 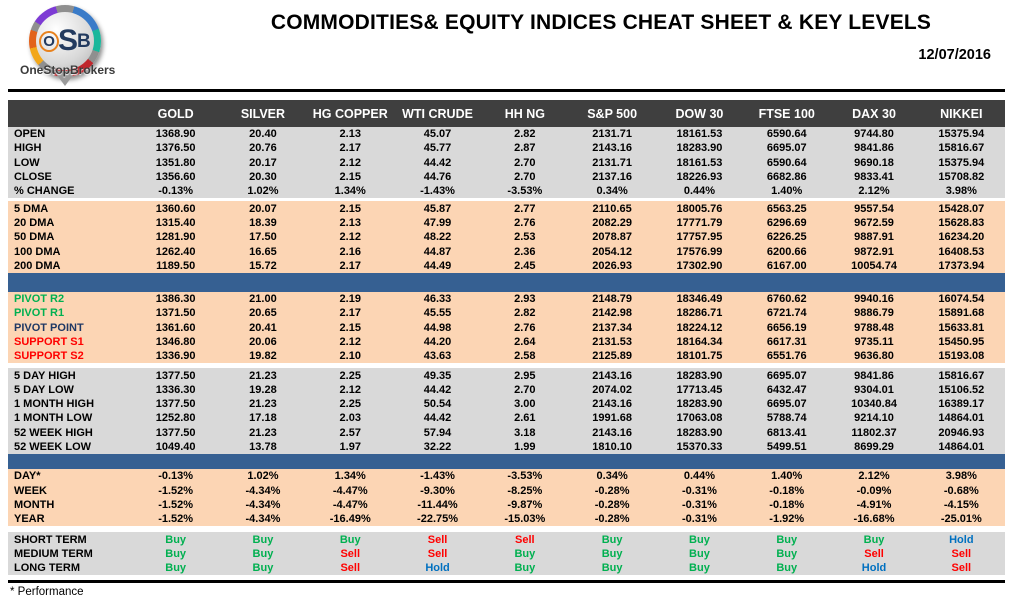 What do you see at coordinates (506, 90) in the screenshot?
I see `header-divider` at bounding box center [506, 90].